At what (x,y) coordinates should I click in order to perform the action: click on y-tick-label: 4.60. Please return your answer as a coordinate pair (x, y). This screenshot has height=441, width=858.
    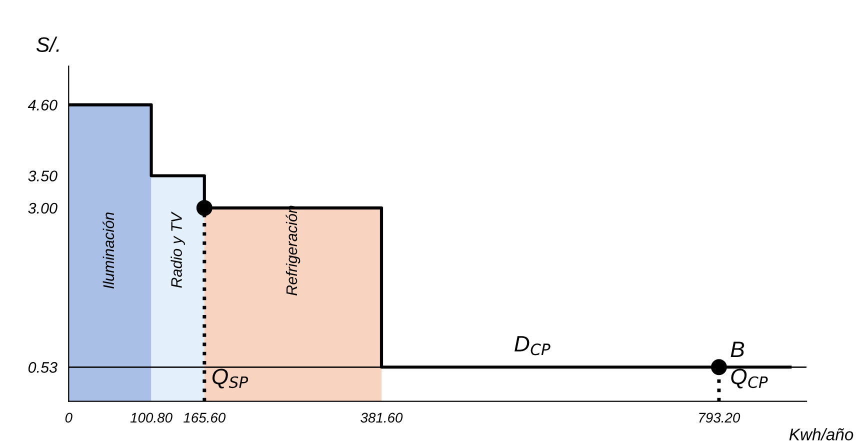
    Looking at the image, I should click on (43, 105).